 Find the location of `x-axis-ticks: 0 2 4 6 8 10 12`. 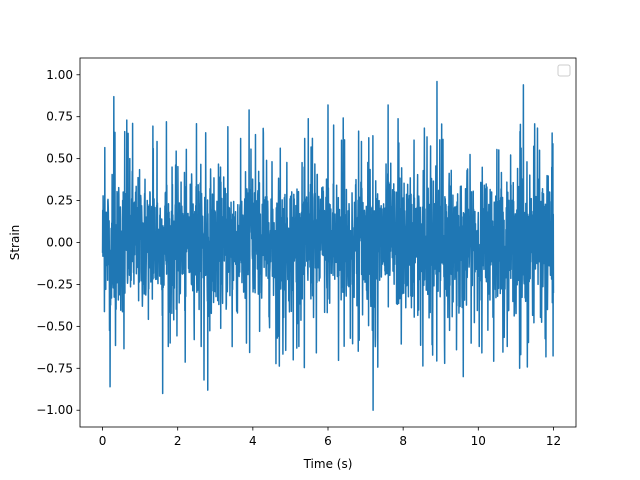

x-axis-ticks: 0 2 4 6 8 10 12 is located at coordinates (330, 437).